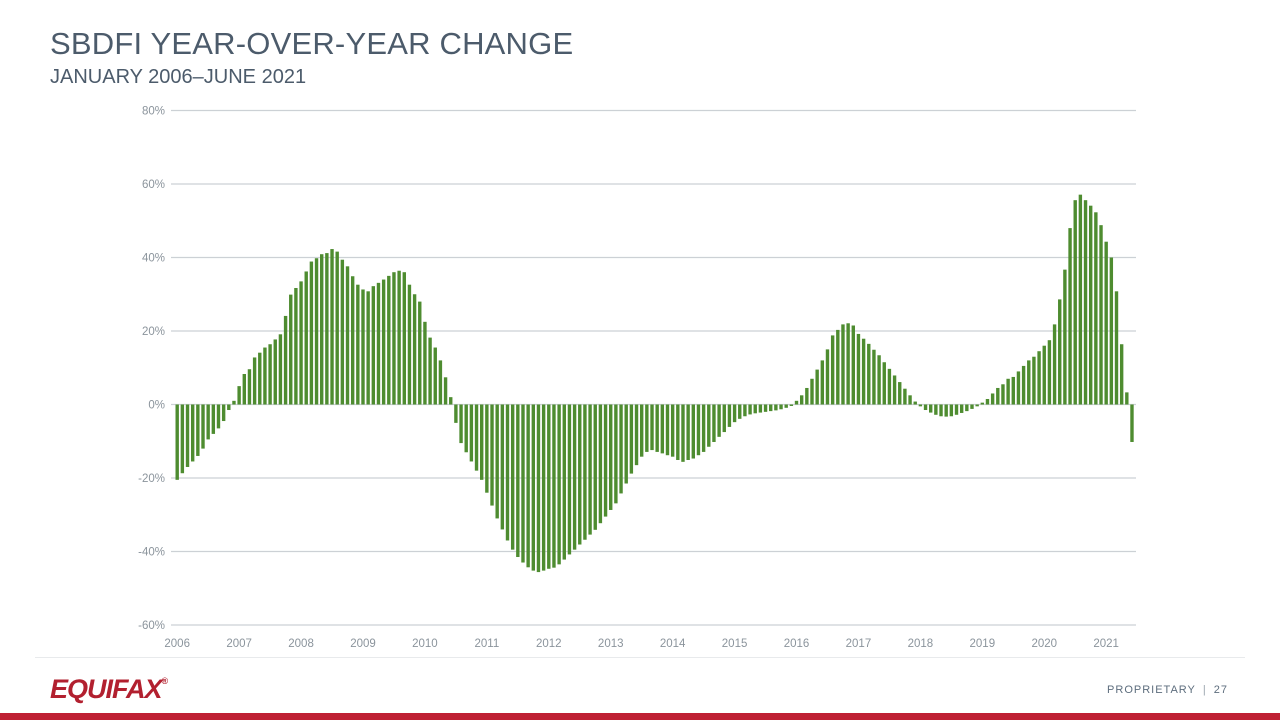 This screenshot has height=720, width=1280. Describe the element at coordinates (153, 185) in the screenshot. I see `y-axis-tick-60%: 60%` at that location.